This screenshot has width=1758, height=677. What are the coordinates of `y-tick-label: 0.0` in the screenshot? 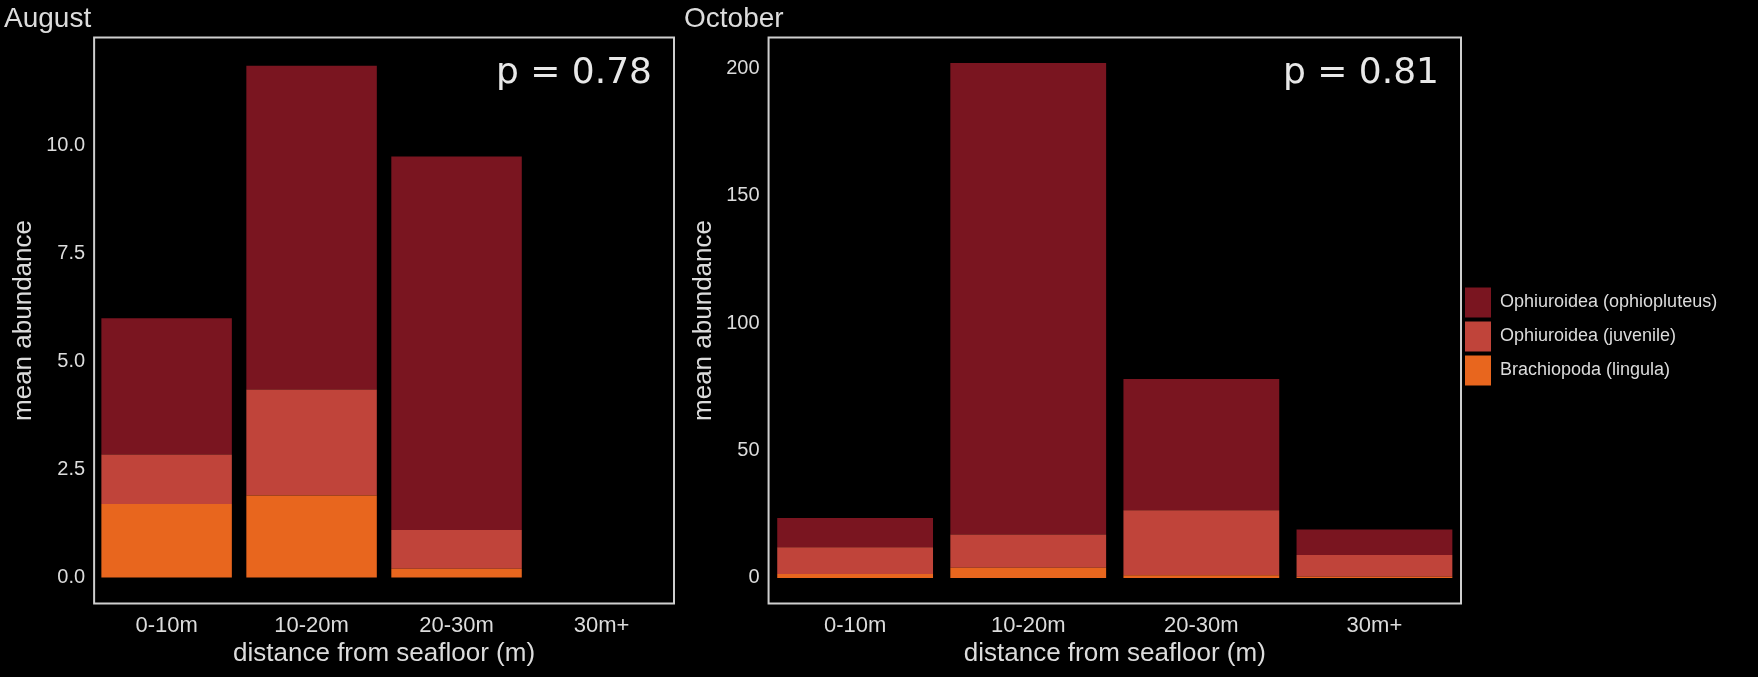 It's located at (71, 576).